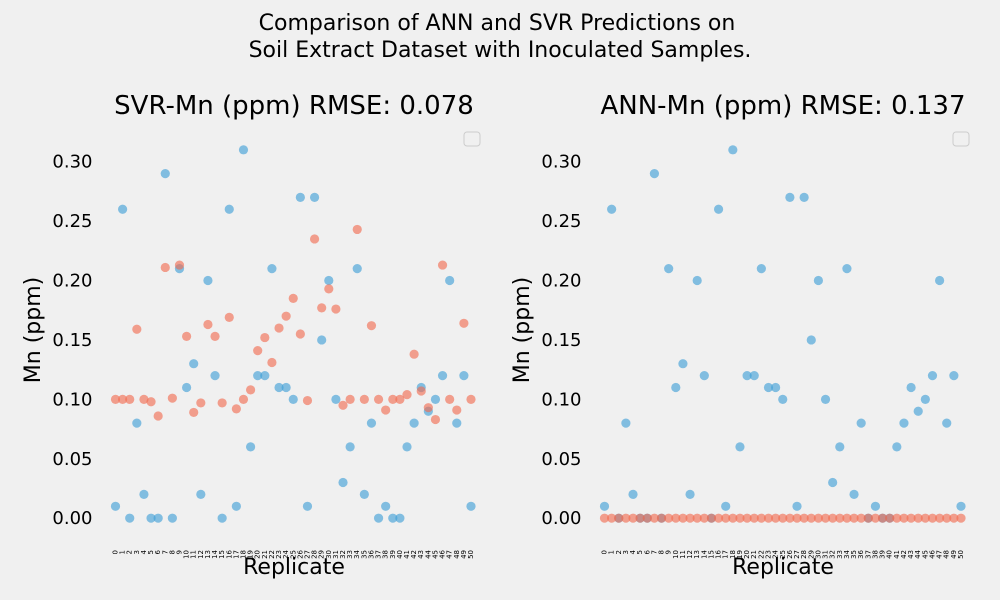 The height and width of the screenshot is (600, 1000). What do you see at coordinates (669, 552) in the screenshot?
I see `ann-x-tick-label: 9` at bounding box center [669, 552].